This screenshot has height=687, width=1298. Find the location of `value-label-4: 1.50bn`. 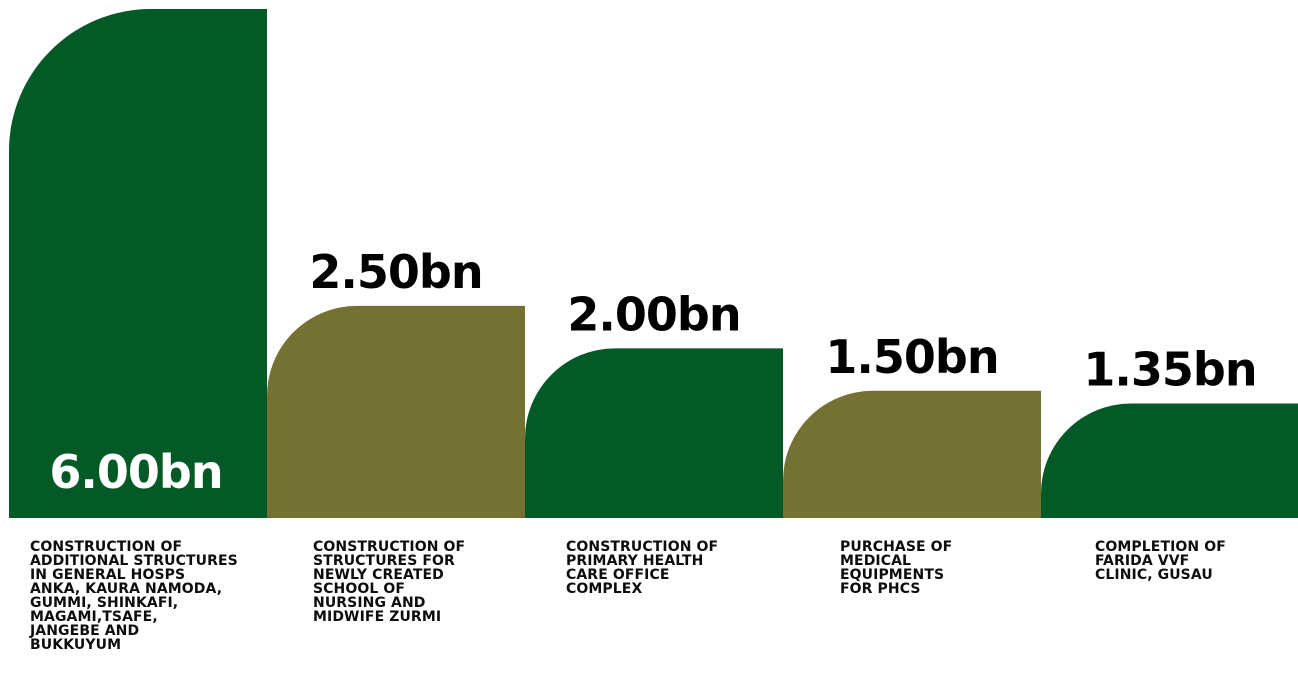

value-label-4: 1.50bn is located at coordinates (911, 357).